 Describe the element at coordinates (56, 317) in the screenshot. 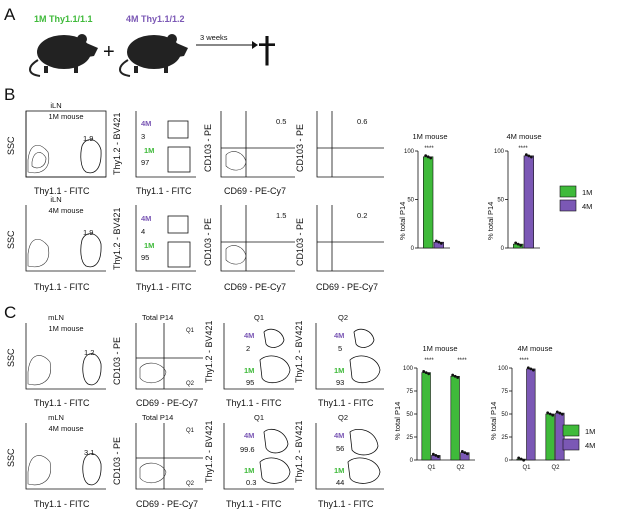

I see `c1-tissue: mLN` at that location.